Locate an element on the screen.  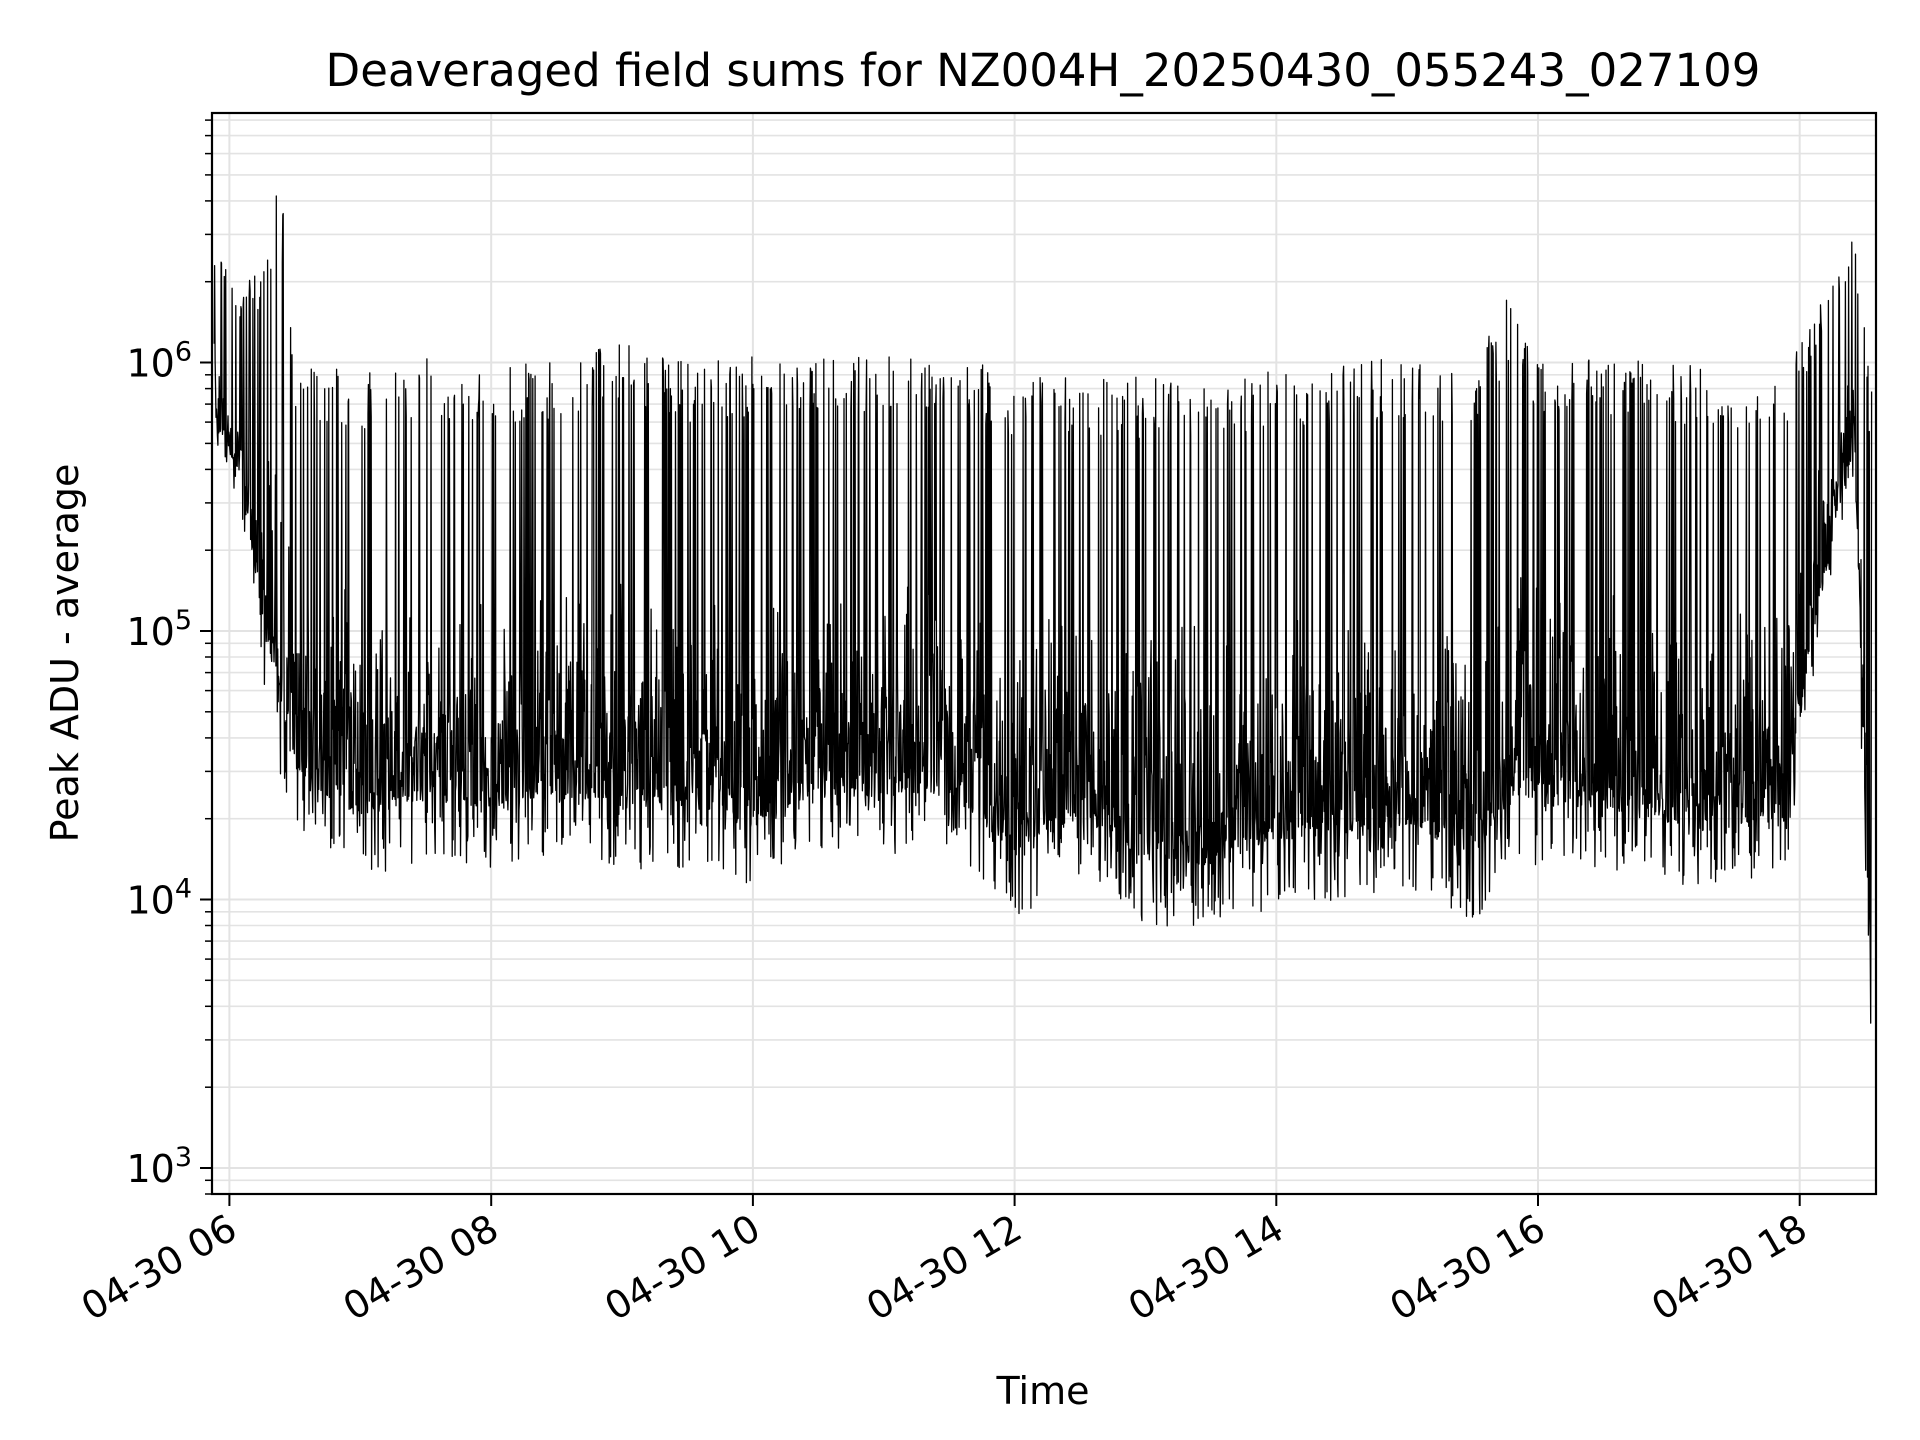
y-axis-label: Peak ADU - average is located at coordinates (65, 653).